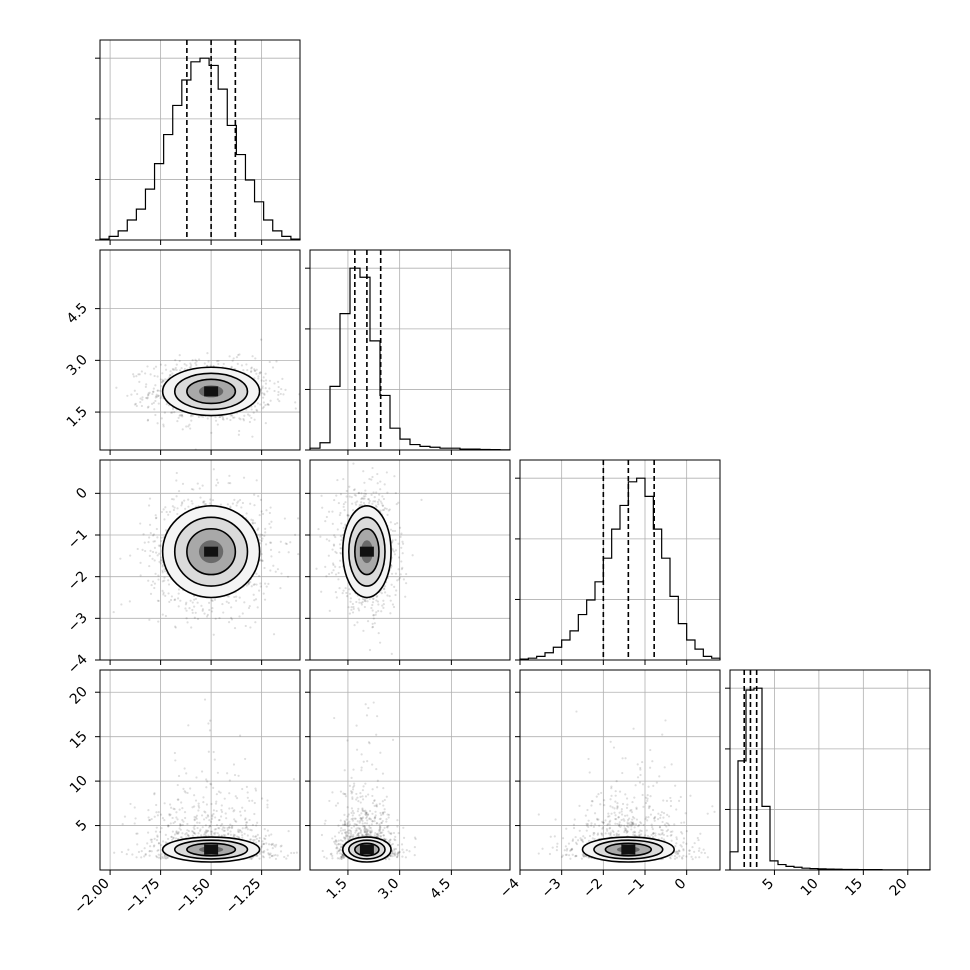 The image size is (970, 970). I want to click on y-tick-label: 1.5, so click(77, 417).